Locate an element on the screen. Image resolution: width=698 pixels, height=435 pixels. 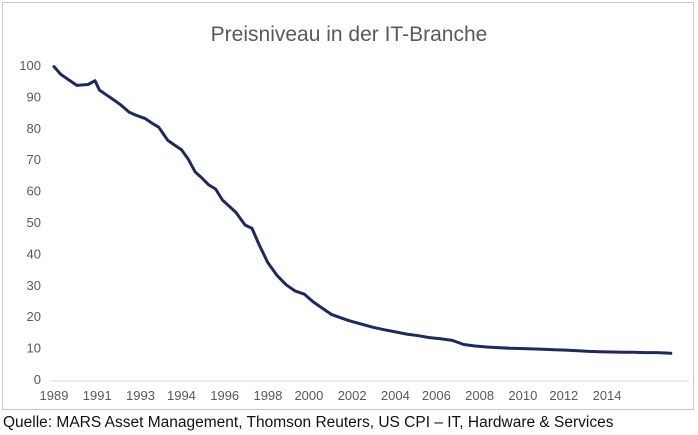
y-tick-label: 30 is located at coordinates (34, 285).